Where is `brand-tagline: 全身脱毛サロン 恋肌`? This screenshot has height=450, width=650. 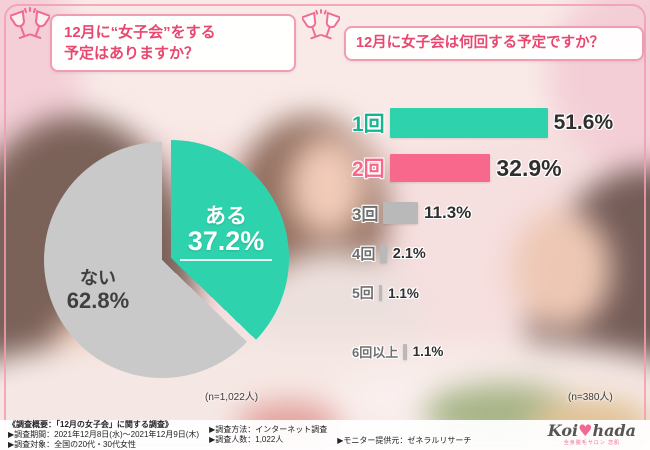 brand-tagline: 全身脱毛サロン 恋肌 is located at coordinates (592, 443).